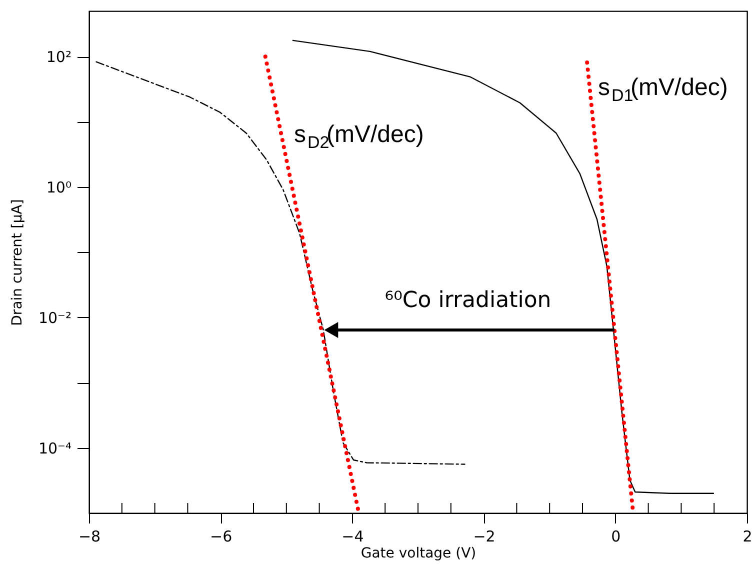 This screenshot has width=754, height=565. I want to click on x-tick-label: 0, so click(616, 537).